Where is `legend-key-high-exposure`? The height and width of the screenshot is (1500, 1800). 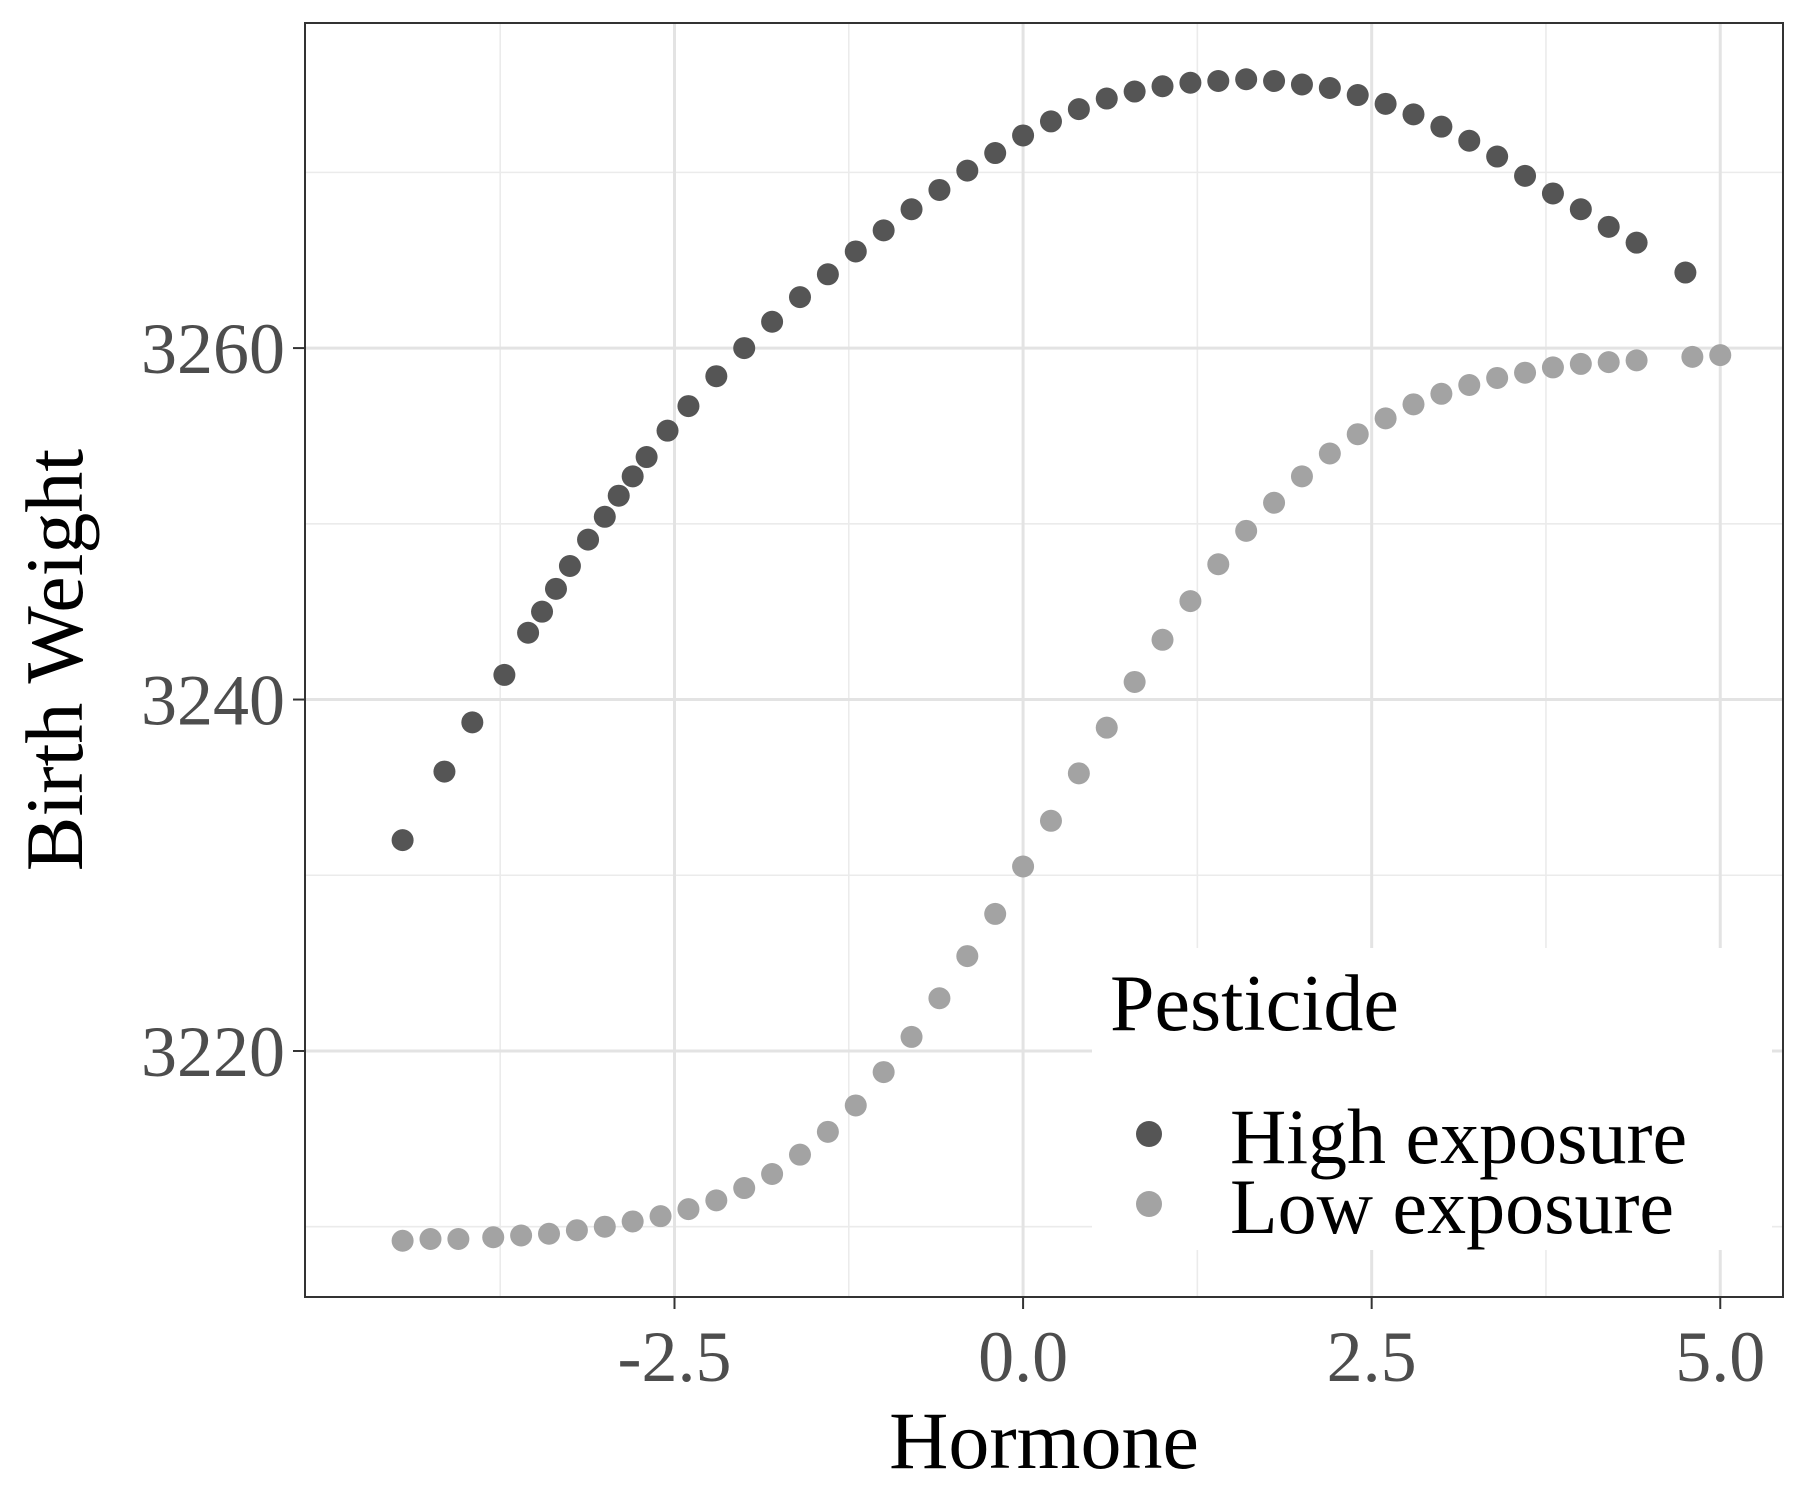 legend-key-high-exposure is located at coordinates (1149, 1134).